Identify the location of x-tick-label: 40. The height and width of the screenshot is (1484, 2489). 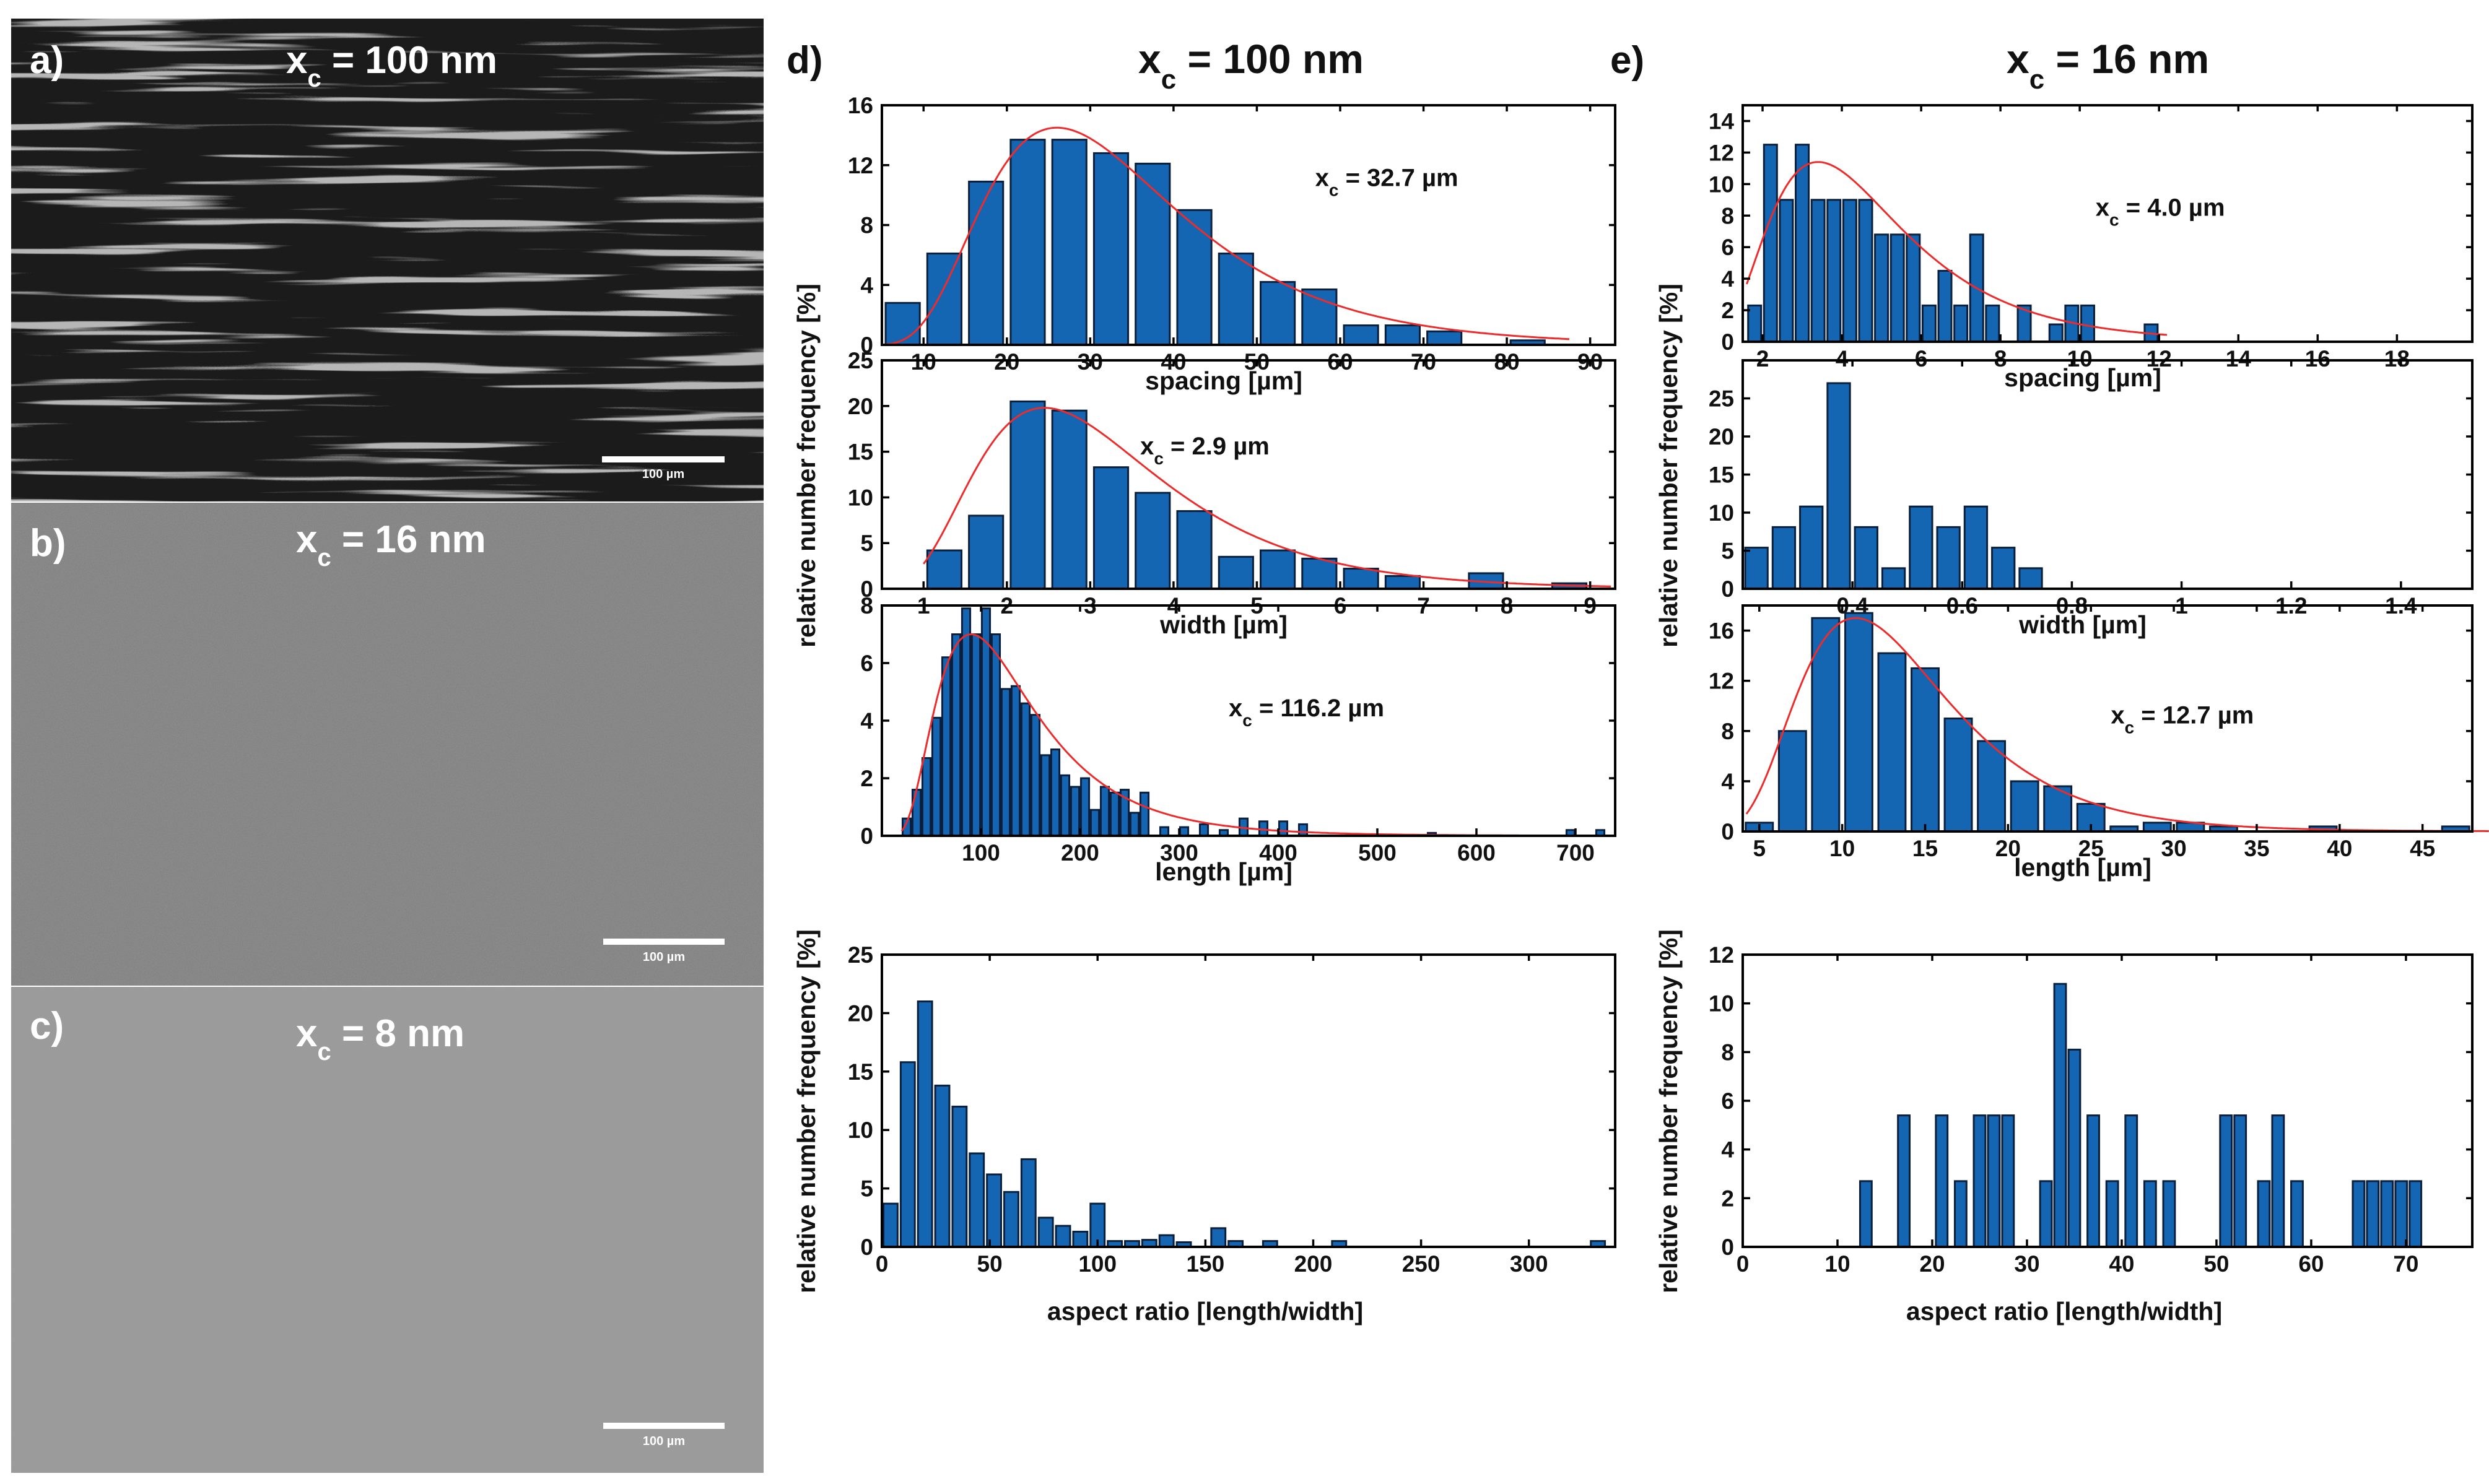
(2121, 1264).